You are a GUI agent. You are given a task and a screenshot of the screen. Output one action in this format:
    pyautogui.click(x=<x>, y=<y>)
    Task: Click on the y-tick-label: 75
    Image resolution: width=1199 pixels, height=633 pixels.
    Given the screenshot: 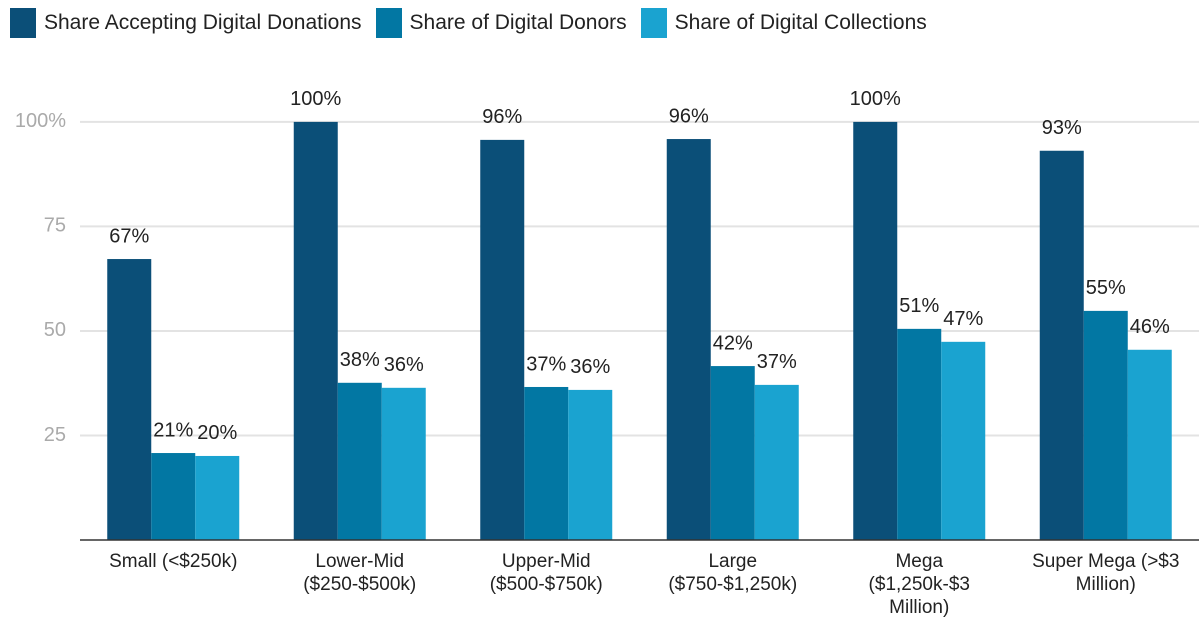 What is the action you would take?
    pyautogui.click(x=55, y=226)
    